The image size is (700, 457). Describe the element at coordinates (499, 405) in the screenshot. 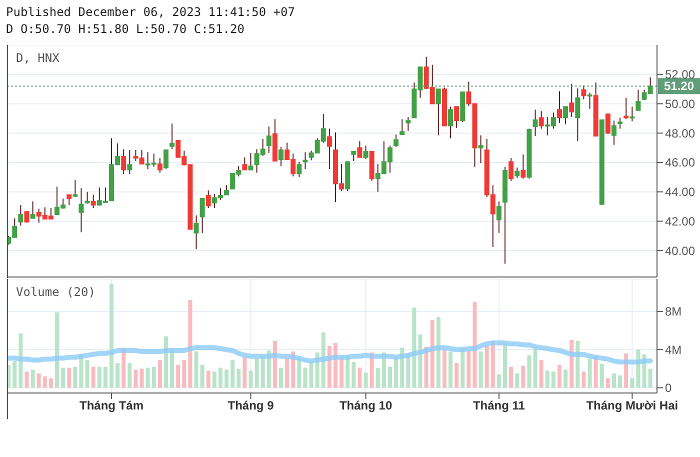

I see `x-tick-label: Tháng 11` at that location.